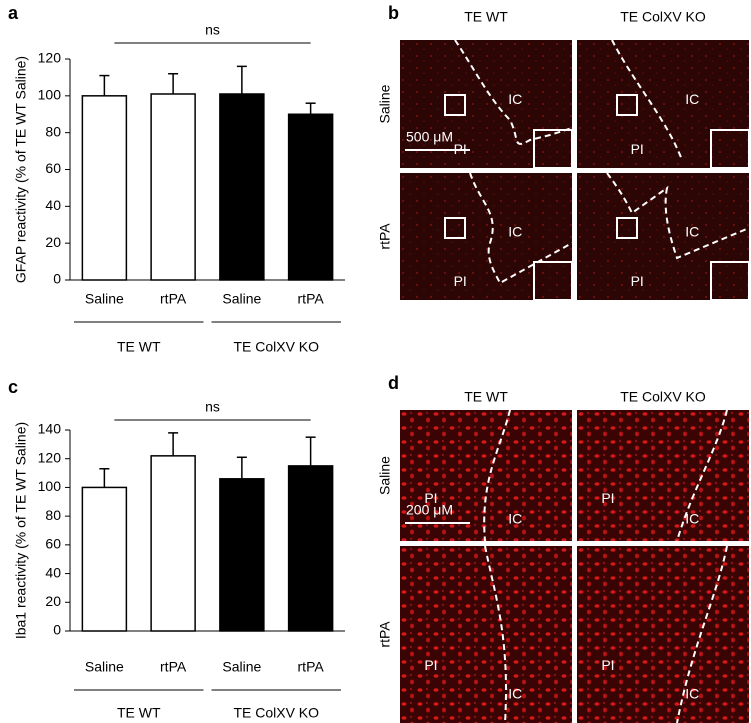 The width and height of the screenshot is (751, 723). I want to click on y-axis-label: Iba1 reactivity (% of TE WT Saline), so click(21, 530).